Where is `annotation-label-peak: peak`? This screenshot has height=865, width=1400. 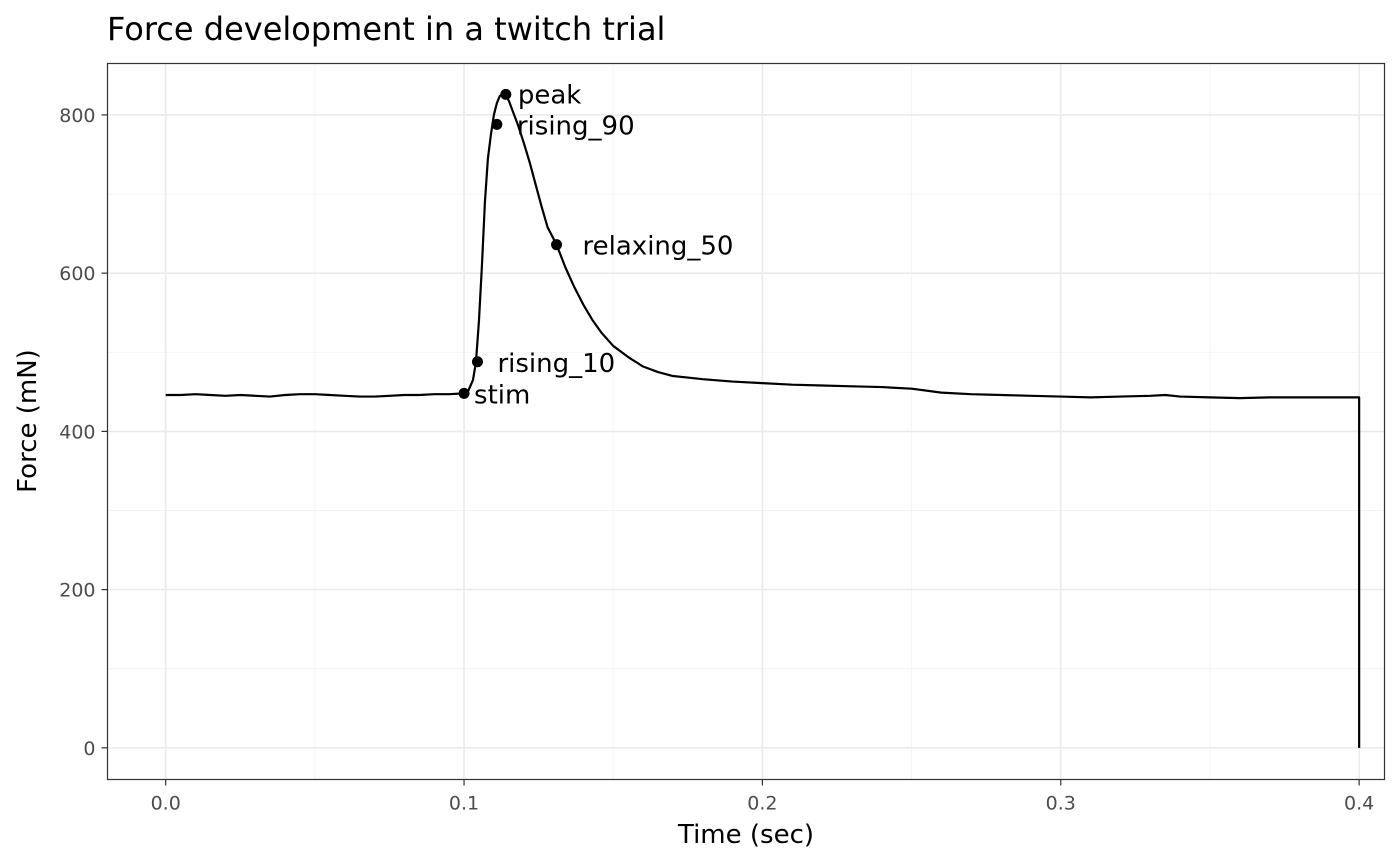
annotation-label-peak: peak is located at coordinates (550, 95).